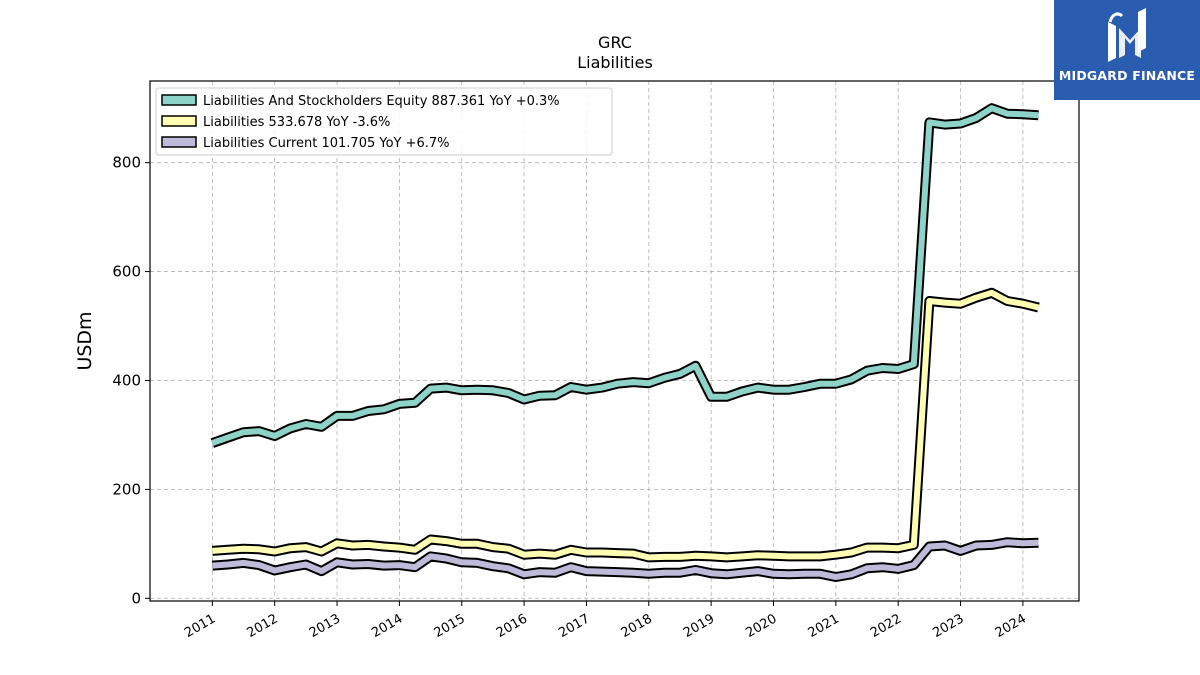 The image size is (1200, 675). Describe the element at coordinates (126, 272) in the screenshot. I see `y-tick-label: 600` at that location.